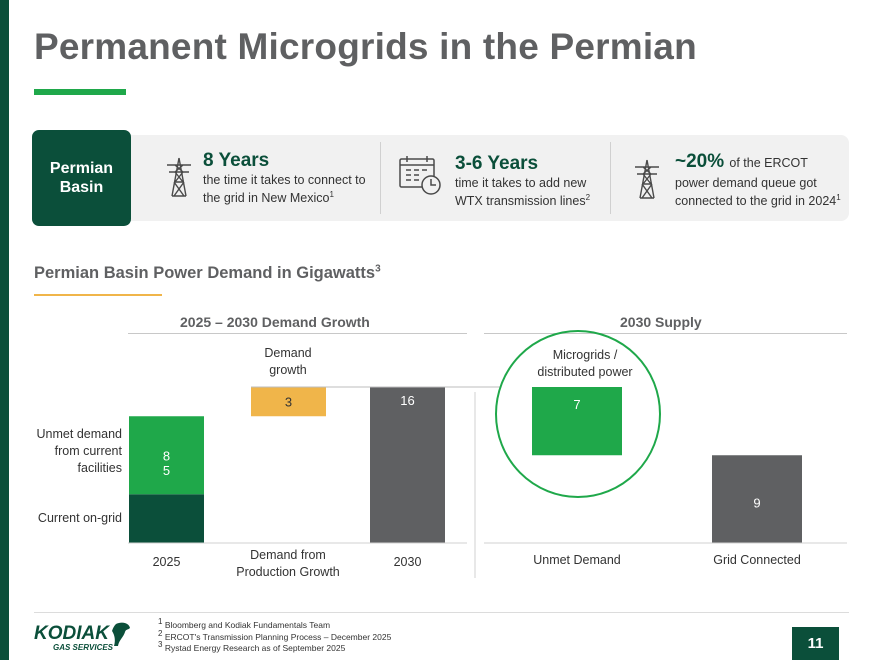  I want to click on chart-1-title: 2025 – 2030 Demand Growth, so click(275, 322).